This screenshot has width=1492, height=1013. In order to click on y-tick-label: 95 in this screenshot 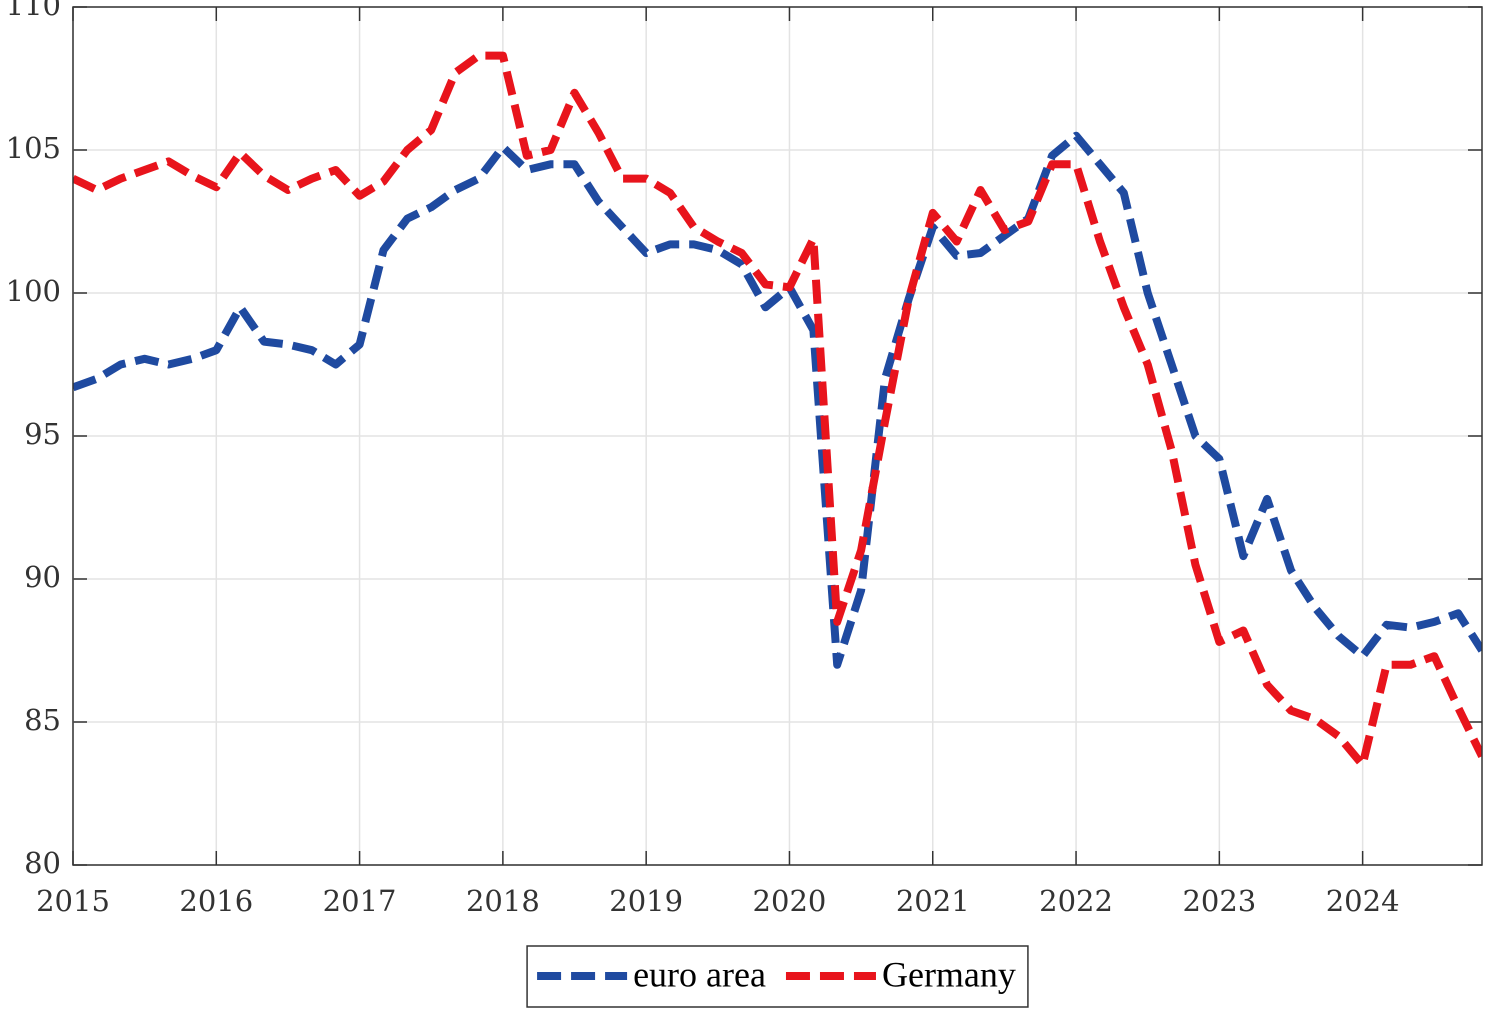, I will do `click(42, 434)`.